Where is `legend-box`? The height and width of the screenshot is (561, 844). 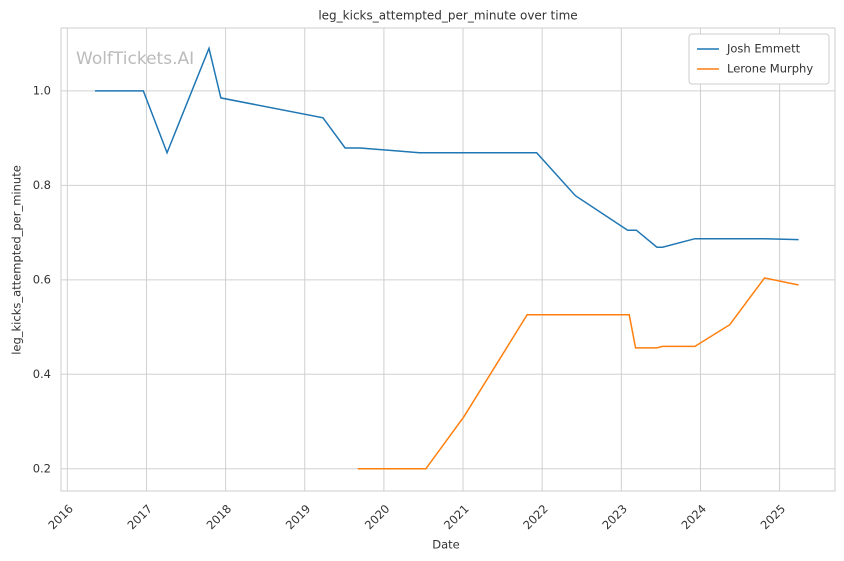
legend-box is located at coordinates (759, 59).